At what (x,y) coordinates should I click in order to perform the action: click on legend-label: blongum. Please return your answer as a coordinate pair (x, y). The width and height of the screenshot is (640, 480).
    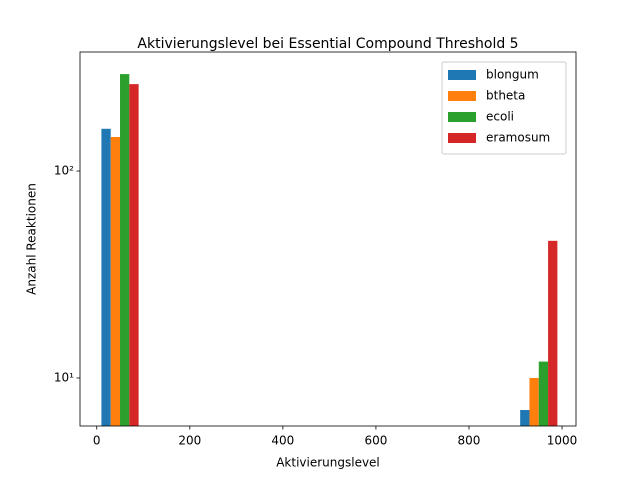
    Looking at the image, I should click on (512, 75).